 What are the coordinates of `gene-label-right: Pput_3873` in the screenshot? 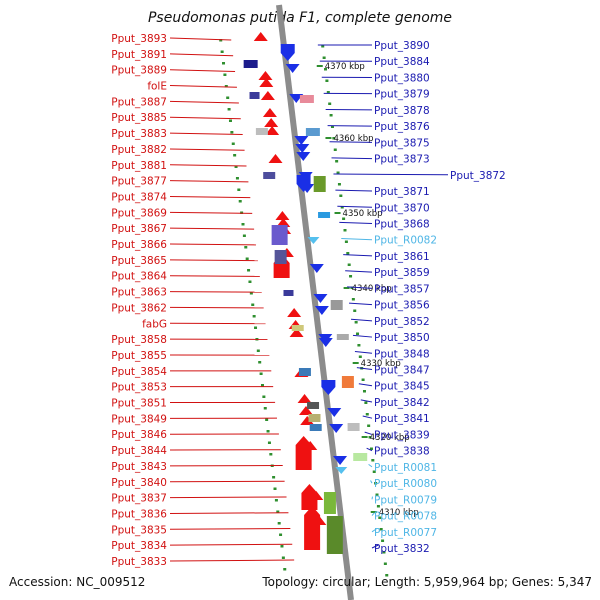 It's located at (402, 160).